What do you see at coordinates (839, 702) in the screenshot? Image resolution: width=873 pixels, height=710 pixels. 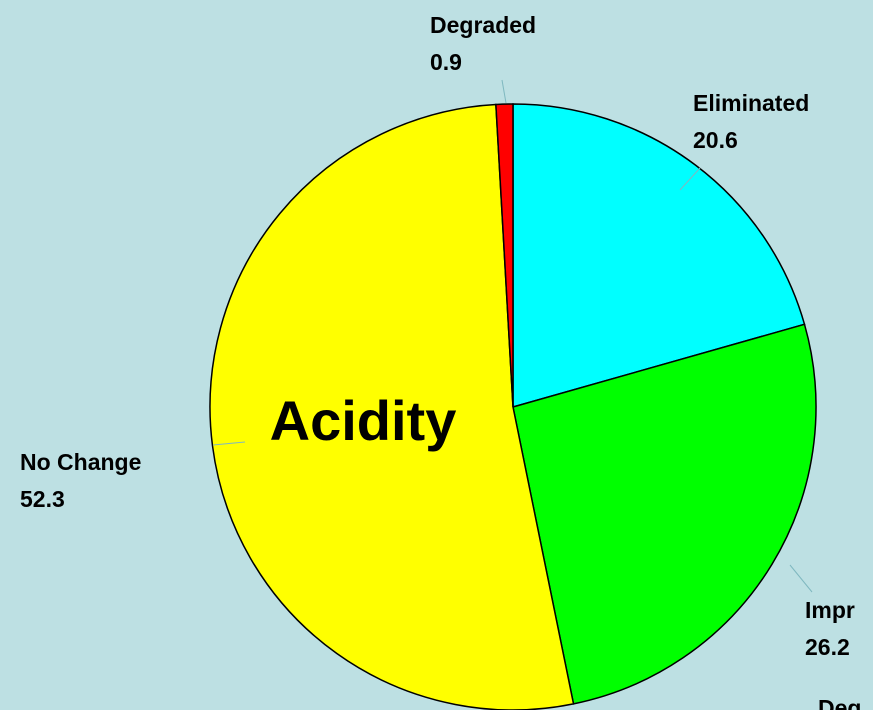 I see `annotation: Deg` at bounding box center [839, 702].